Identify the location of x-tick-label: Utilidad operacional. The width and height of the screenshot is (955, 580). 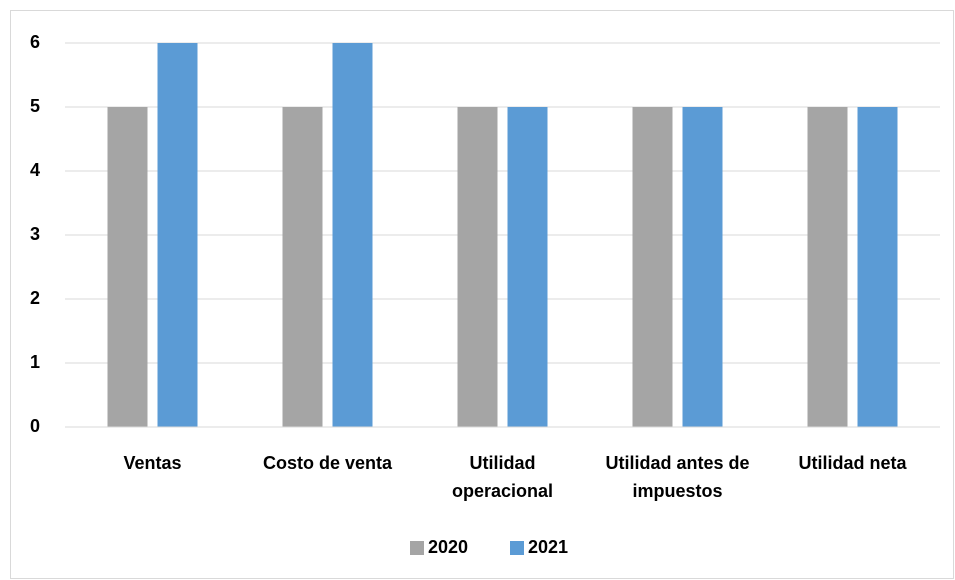
(502, 477).